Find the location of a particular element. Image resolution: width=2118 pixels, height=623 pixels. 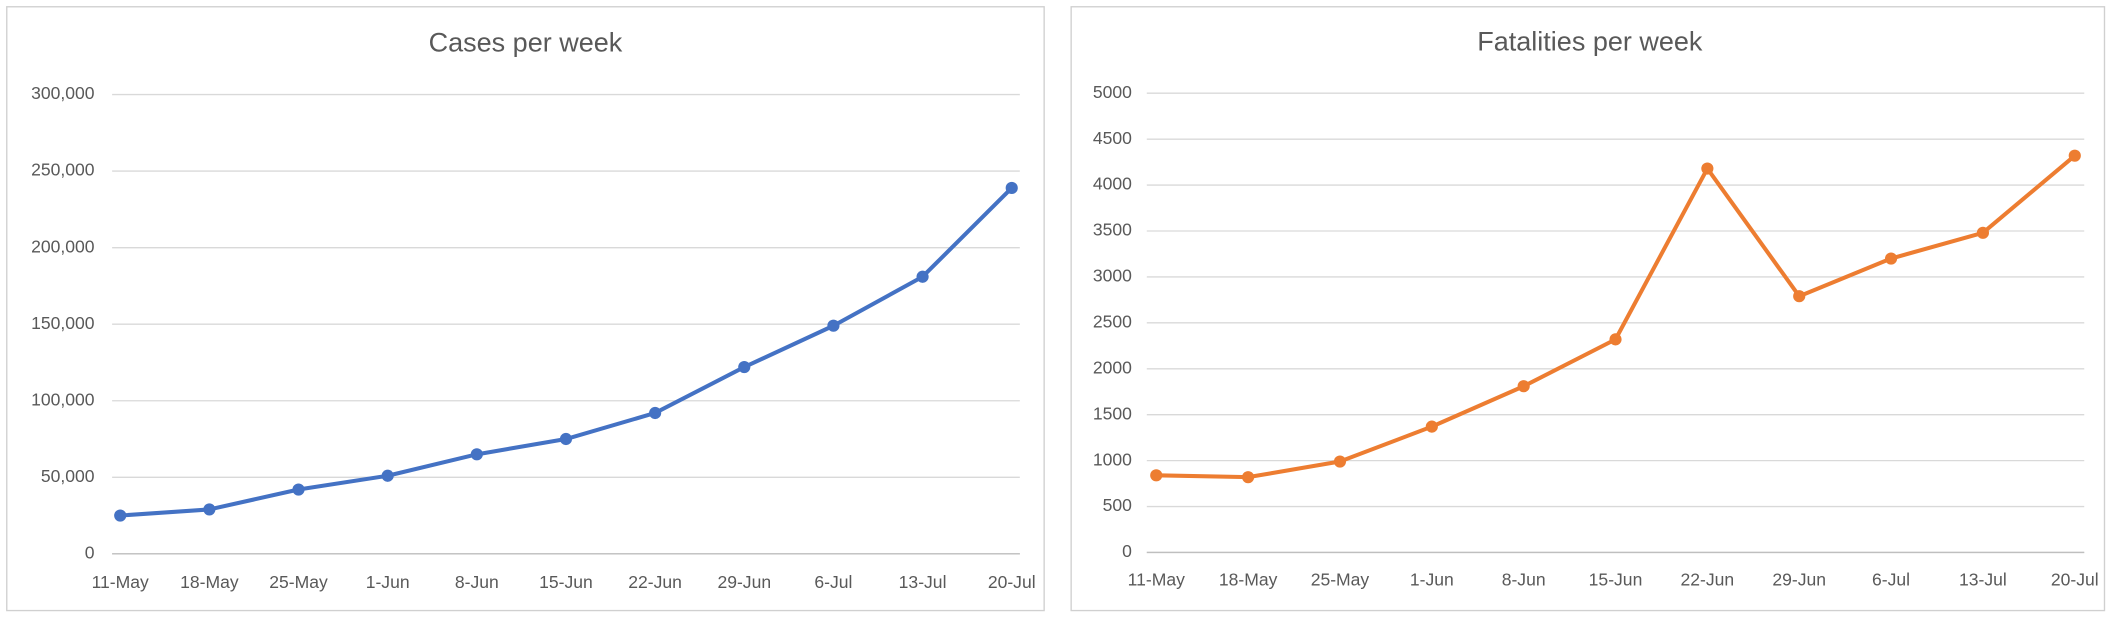

y-tick-label: 1000 is located at coordinates (1112, 459).